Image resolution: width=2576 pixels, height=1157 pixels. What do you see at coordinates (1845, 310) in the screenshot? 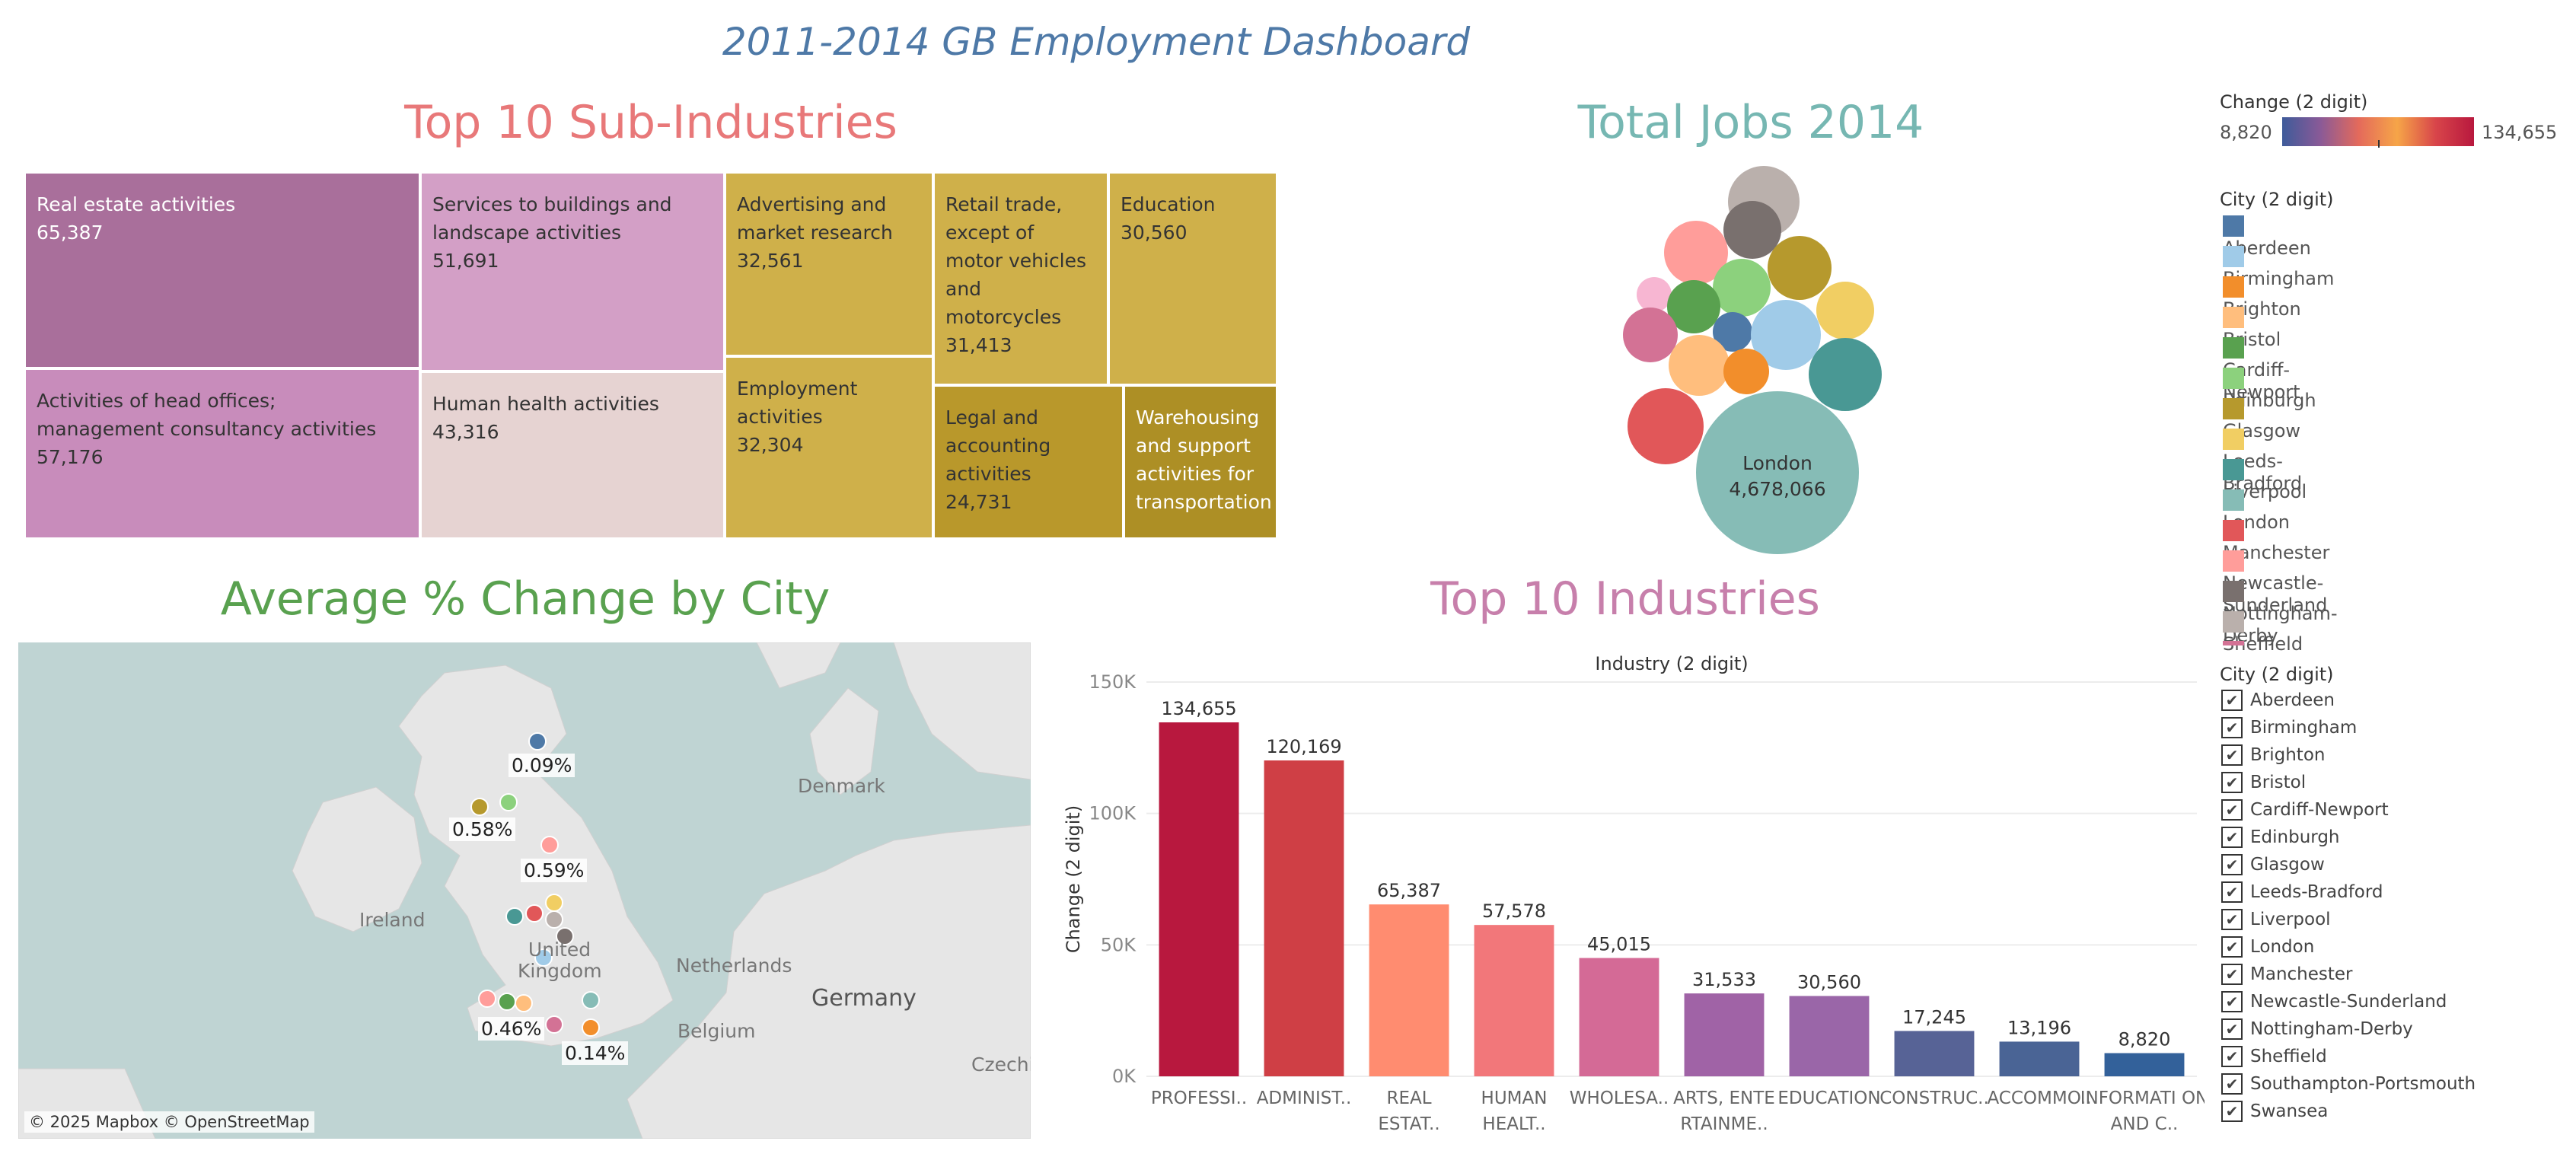
I see `bubble-leeds-bradford` at bounding box center [1845, 310].